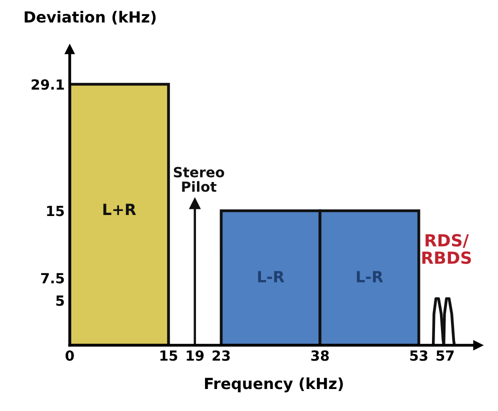  Describe the element at coordinates (274, 384) in the screenshot. I see `x-axis-title: Frequency (kHz)` at that location.